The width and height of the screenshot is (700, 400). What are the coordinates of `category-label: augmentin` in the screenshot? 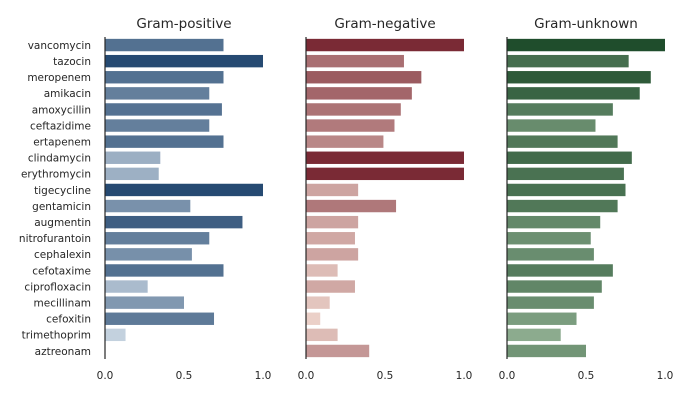 It's located at (62, 223).